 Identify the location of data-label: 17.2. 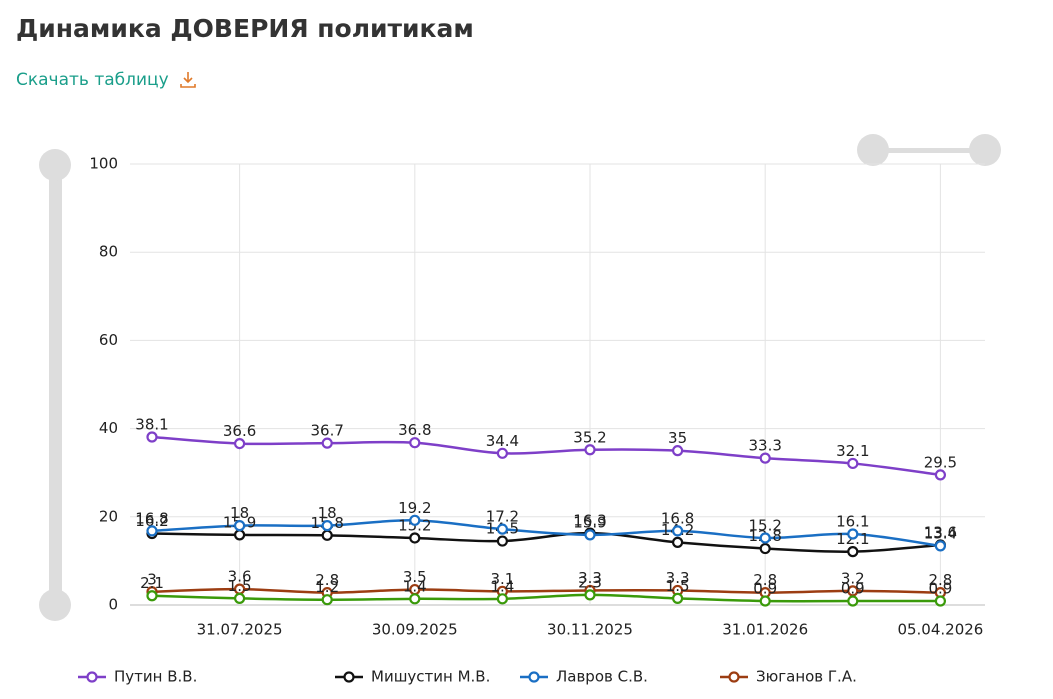
(502, 517).